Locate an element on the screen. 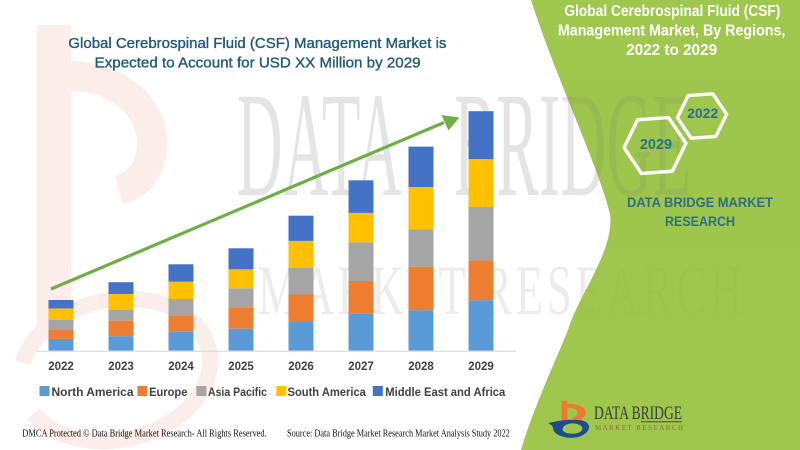 The height and width of the screenshot is (450, 800). svg-text:Global Cerebrospinal Fluid (CS: Global Cerebrospinal Fluid (CSF) is located at coordinates (672, 11).